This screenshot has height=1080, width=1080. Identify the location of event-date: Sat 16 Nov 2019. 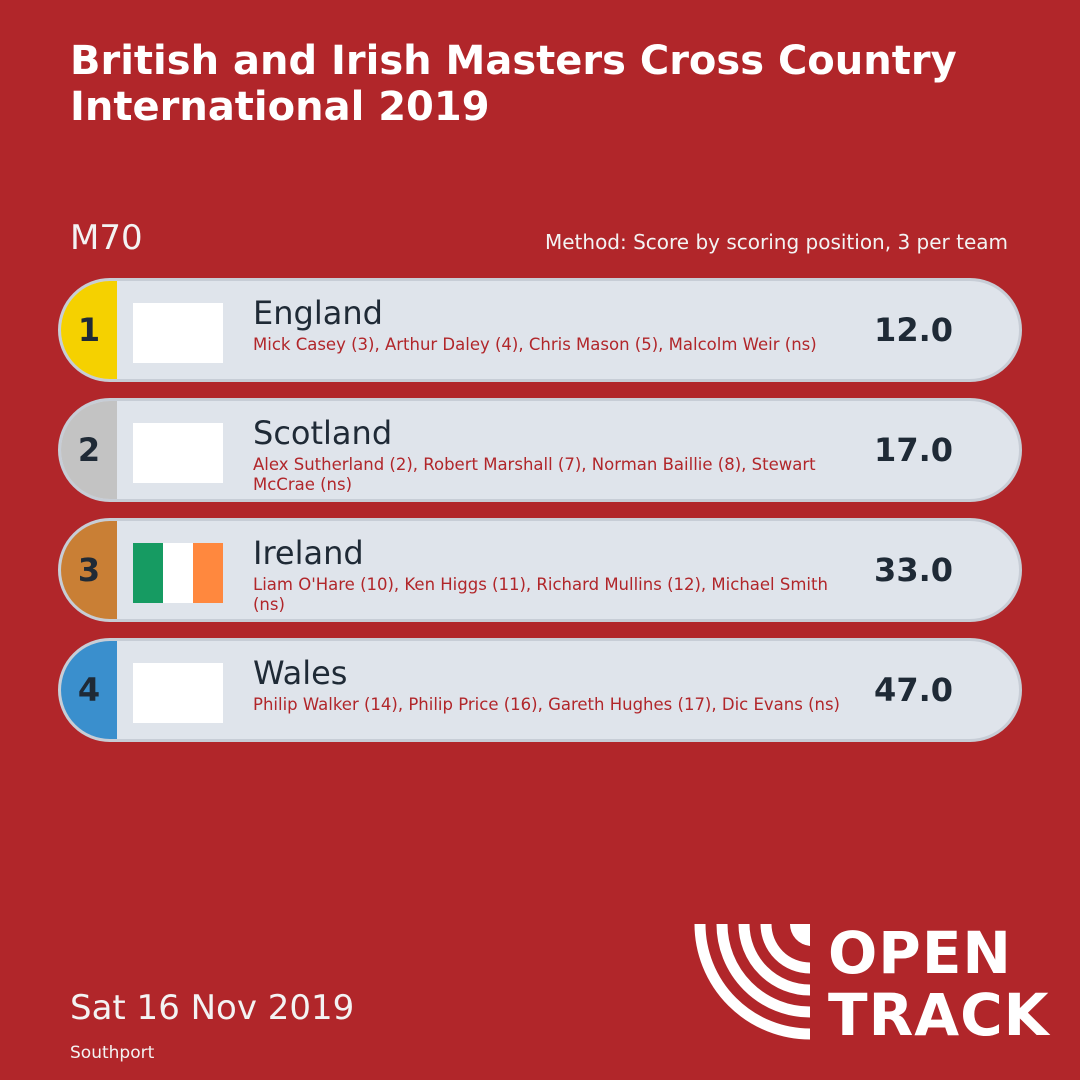
(212, 1008).